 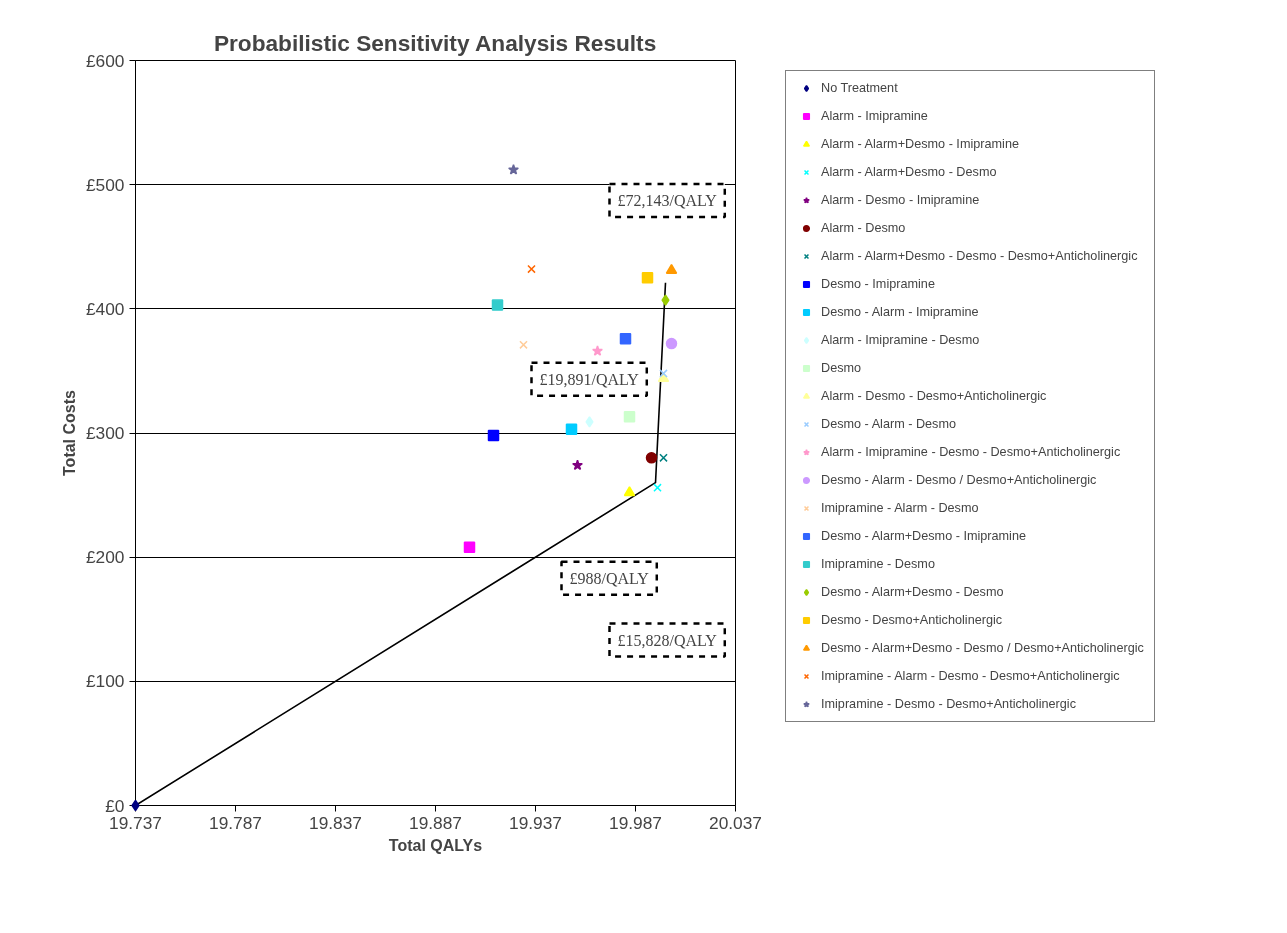 What do you see at coordinates (979, 256) in the screenshot?
I see `legend-label: Alarm - Alarm+Desmo - Desmo - Desmo+Anticholinergic` at bounding box center [979, 256].